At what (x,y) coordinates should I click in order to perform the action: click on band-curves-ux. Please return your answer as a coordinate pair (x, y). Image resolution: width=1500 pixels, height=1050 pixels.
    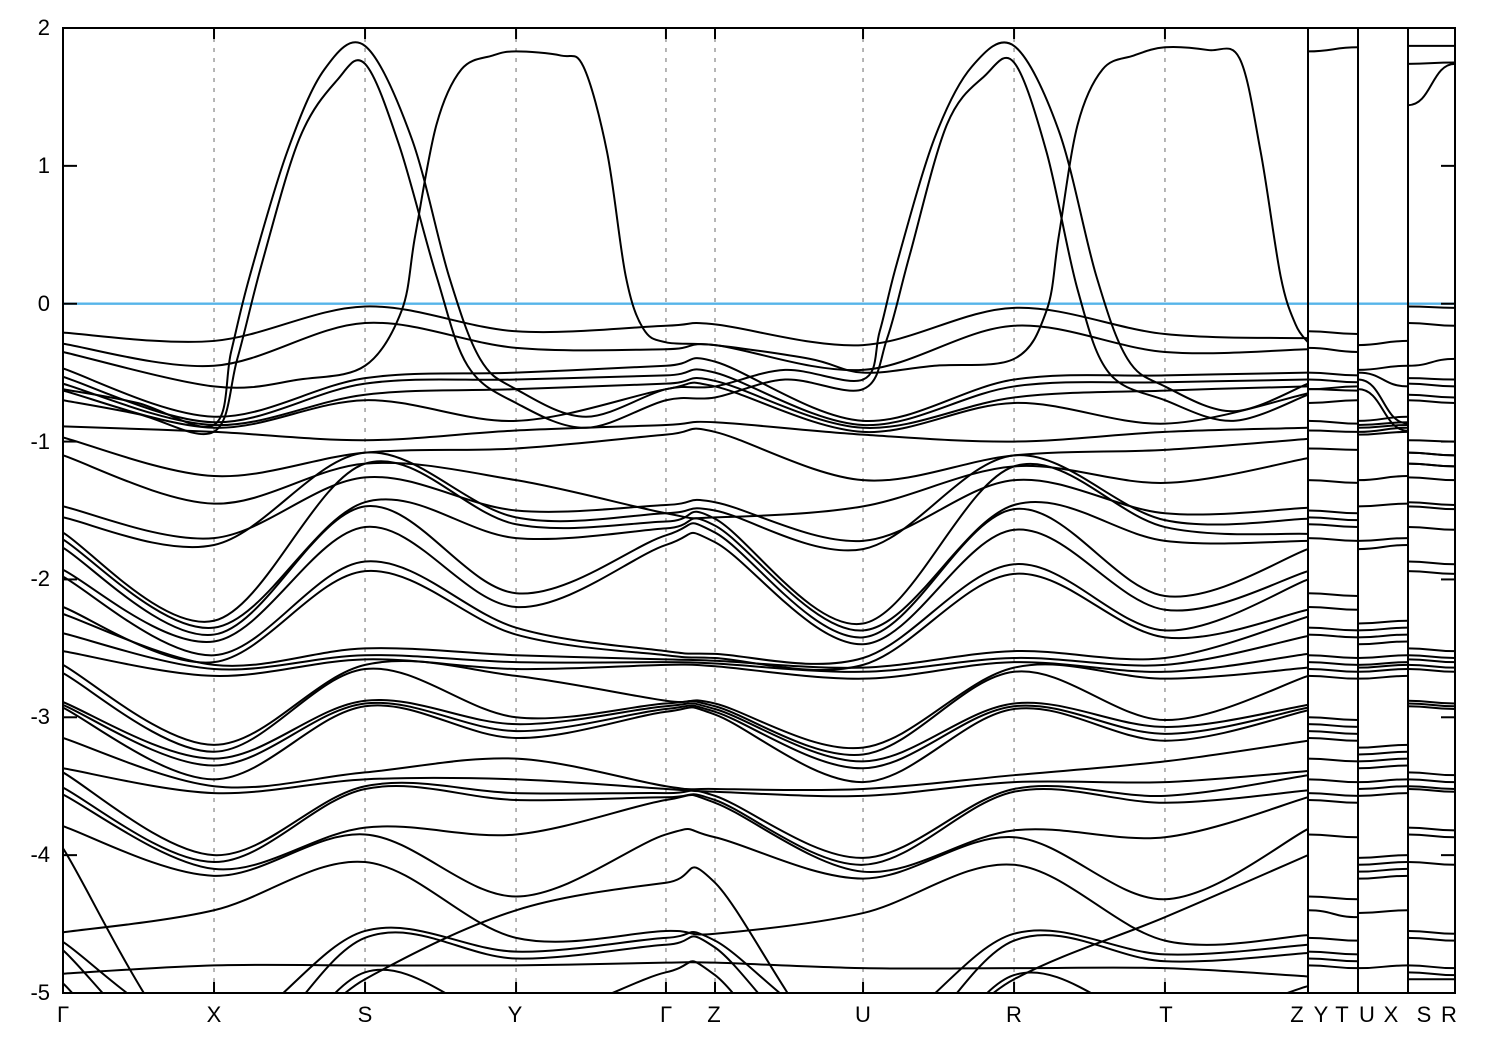
    Looking at the image, I should click on (1383, 688).